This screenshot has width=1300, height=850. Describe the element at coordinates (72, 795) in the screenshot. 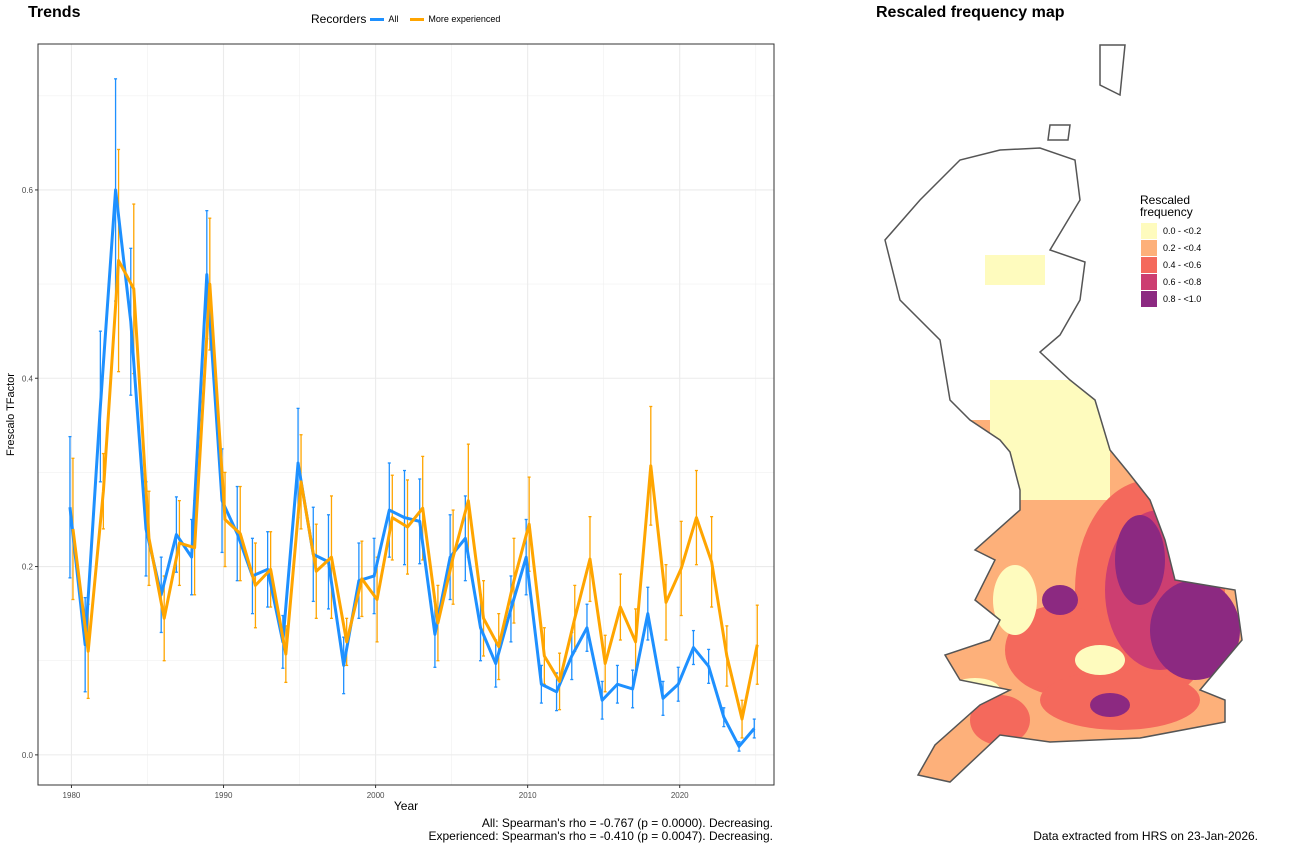

I see `x-tick-label: 1980` at that location.